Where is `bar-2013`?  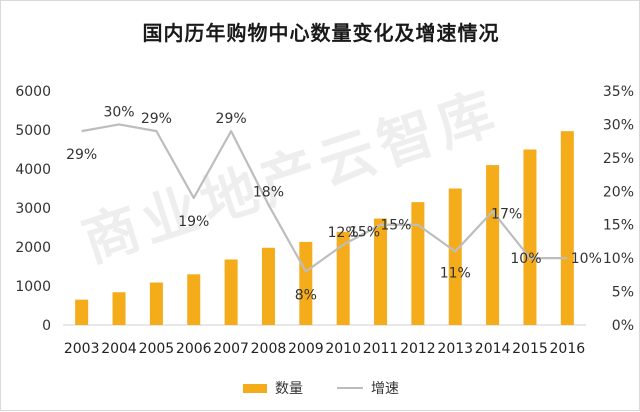
bar-2013 is located at coordinates (455, 256).